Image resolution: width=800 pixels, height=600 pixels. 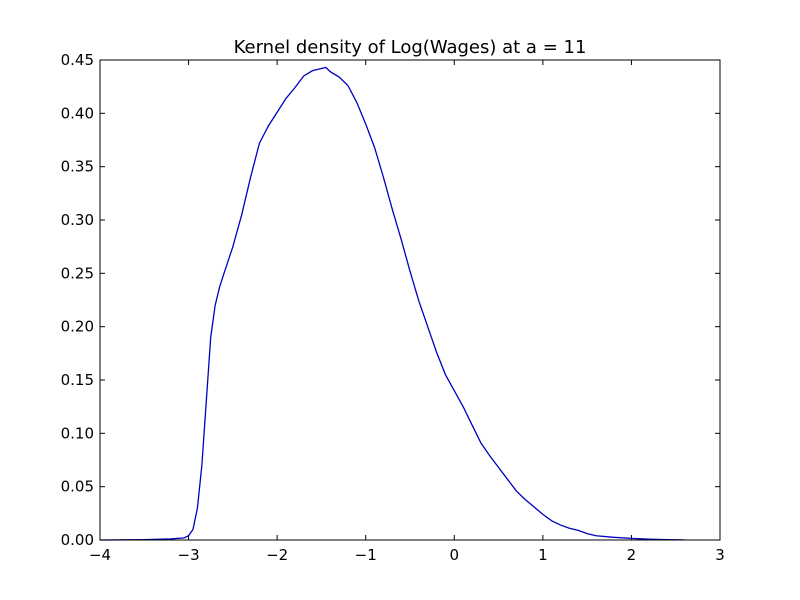 What do you see at coordinates (410, 47) in the screenshot?
I see `chart-title: Kernel density of Log(Wages) at a = 11` at bounding box center [410, 47].